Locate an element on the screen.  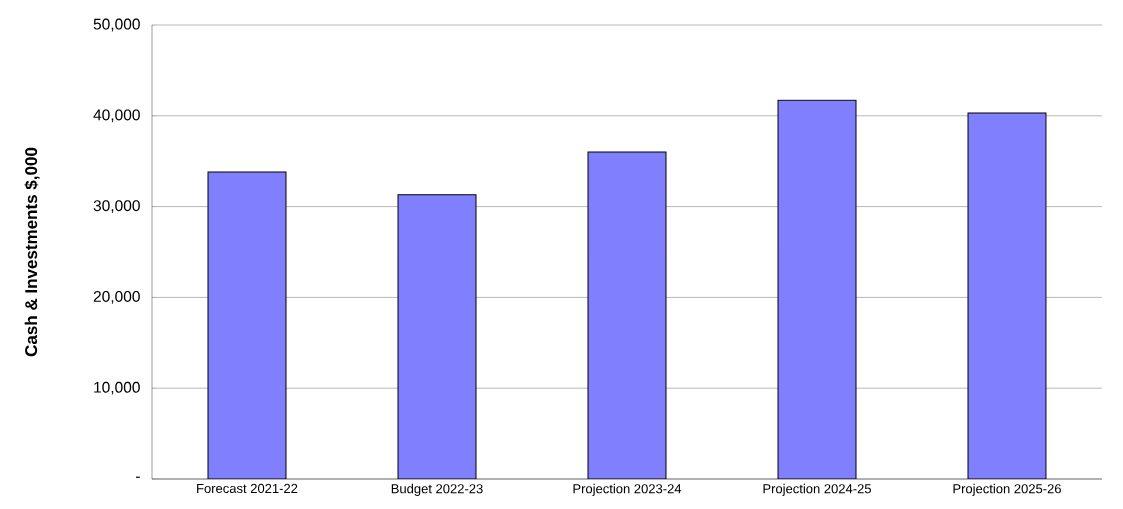
x-tick-label: Projection 2025-26 is located at coordinates (1007, 489).